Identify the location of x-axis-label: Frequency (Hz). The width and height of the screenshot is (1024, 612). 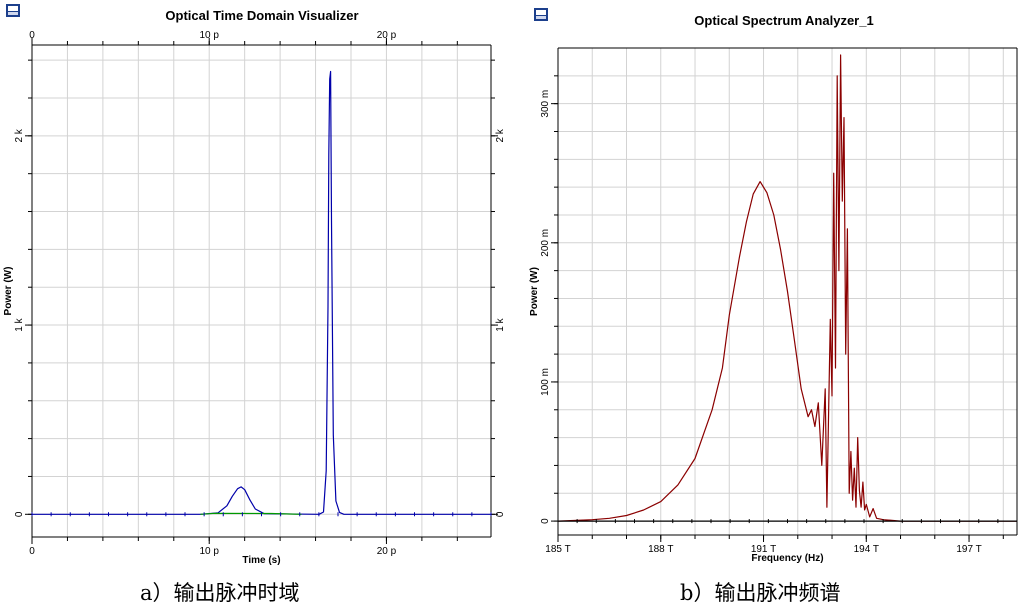
(787, 558).